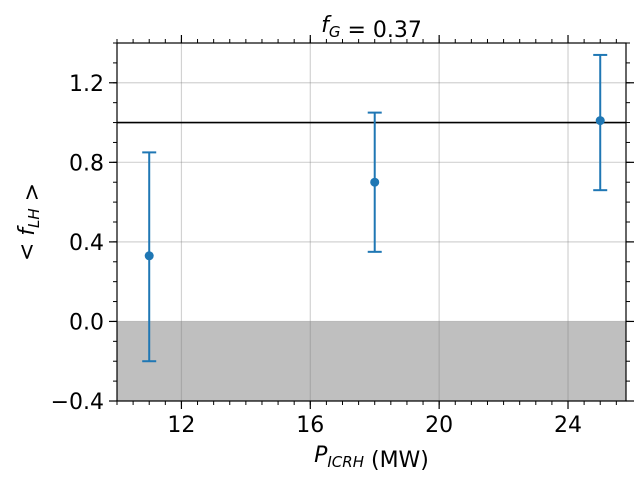 The image size is (640, 480). I want to click on y-tick-label: 0.8, so click(86, 163).